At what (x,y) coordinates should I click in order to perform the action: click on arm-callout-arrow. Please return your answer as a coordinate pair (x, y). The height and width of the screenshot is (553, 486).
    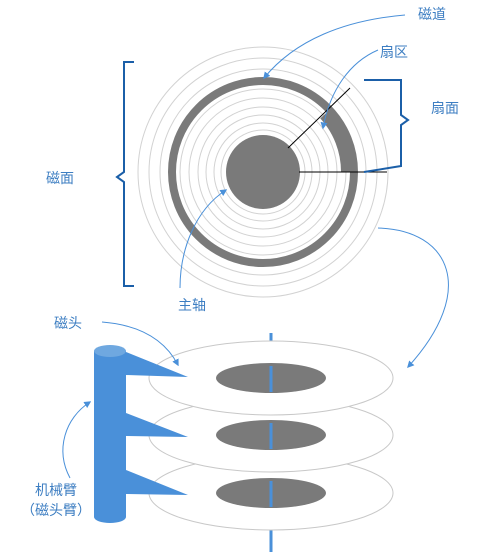
    Looking at the image, I should click on (77, 440).